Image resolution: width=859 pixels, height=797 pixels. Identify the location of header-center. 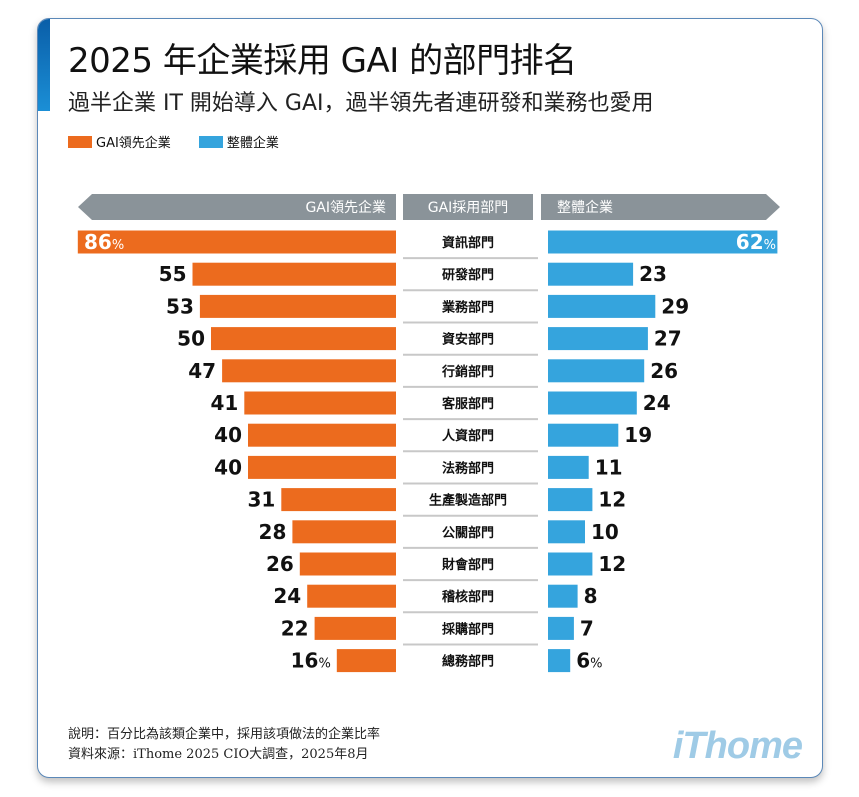
(468, 207).